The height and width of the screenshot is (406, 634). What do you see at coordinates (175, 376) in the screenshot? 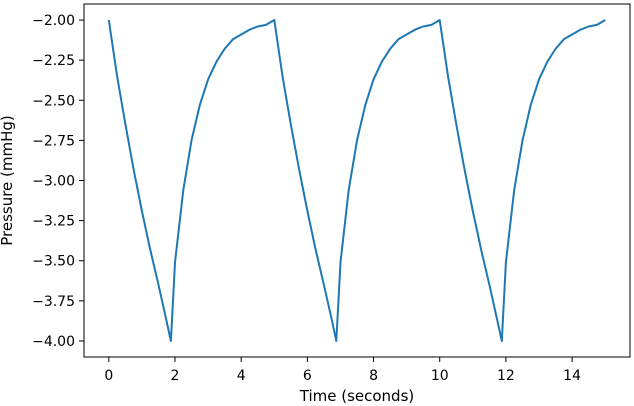
I see `x-tick-label: 2` at bounding box center [175, 376].